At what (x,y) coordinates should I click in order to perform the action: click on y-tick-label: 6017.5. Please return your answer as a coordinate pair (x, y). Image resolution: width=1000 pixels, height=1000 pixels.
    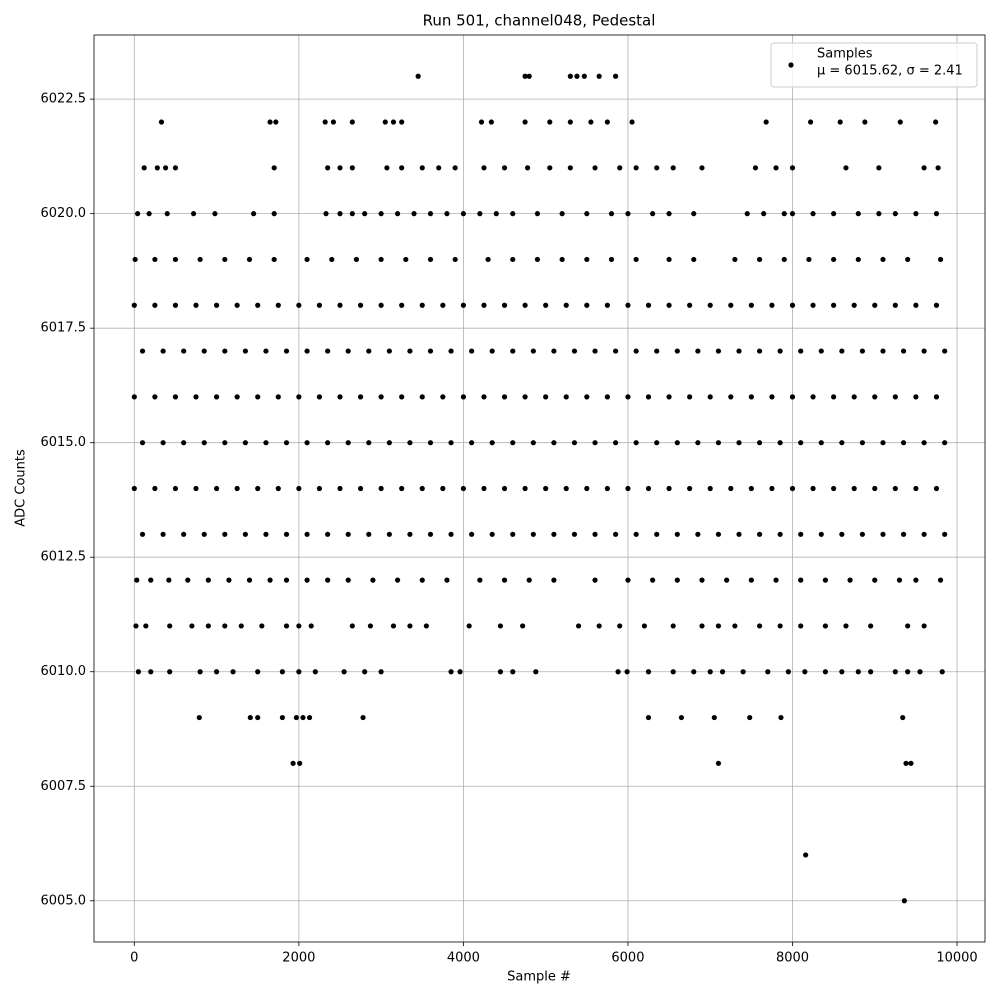
    Looking at the image, I should click on (64, 328).